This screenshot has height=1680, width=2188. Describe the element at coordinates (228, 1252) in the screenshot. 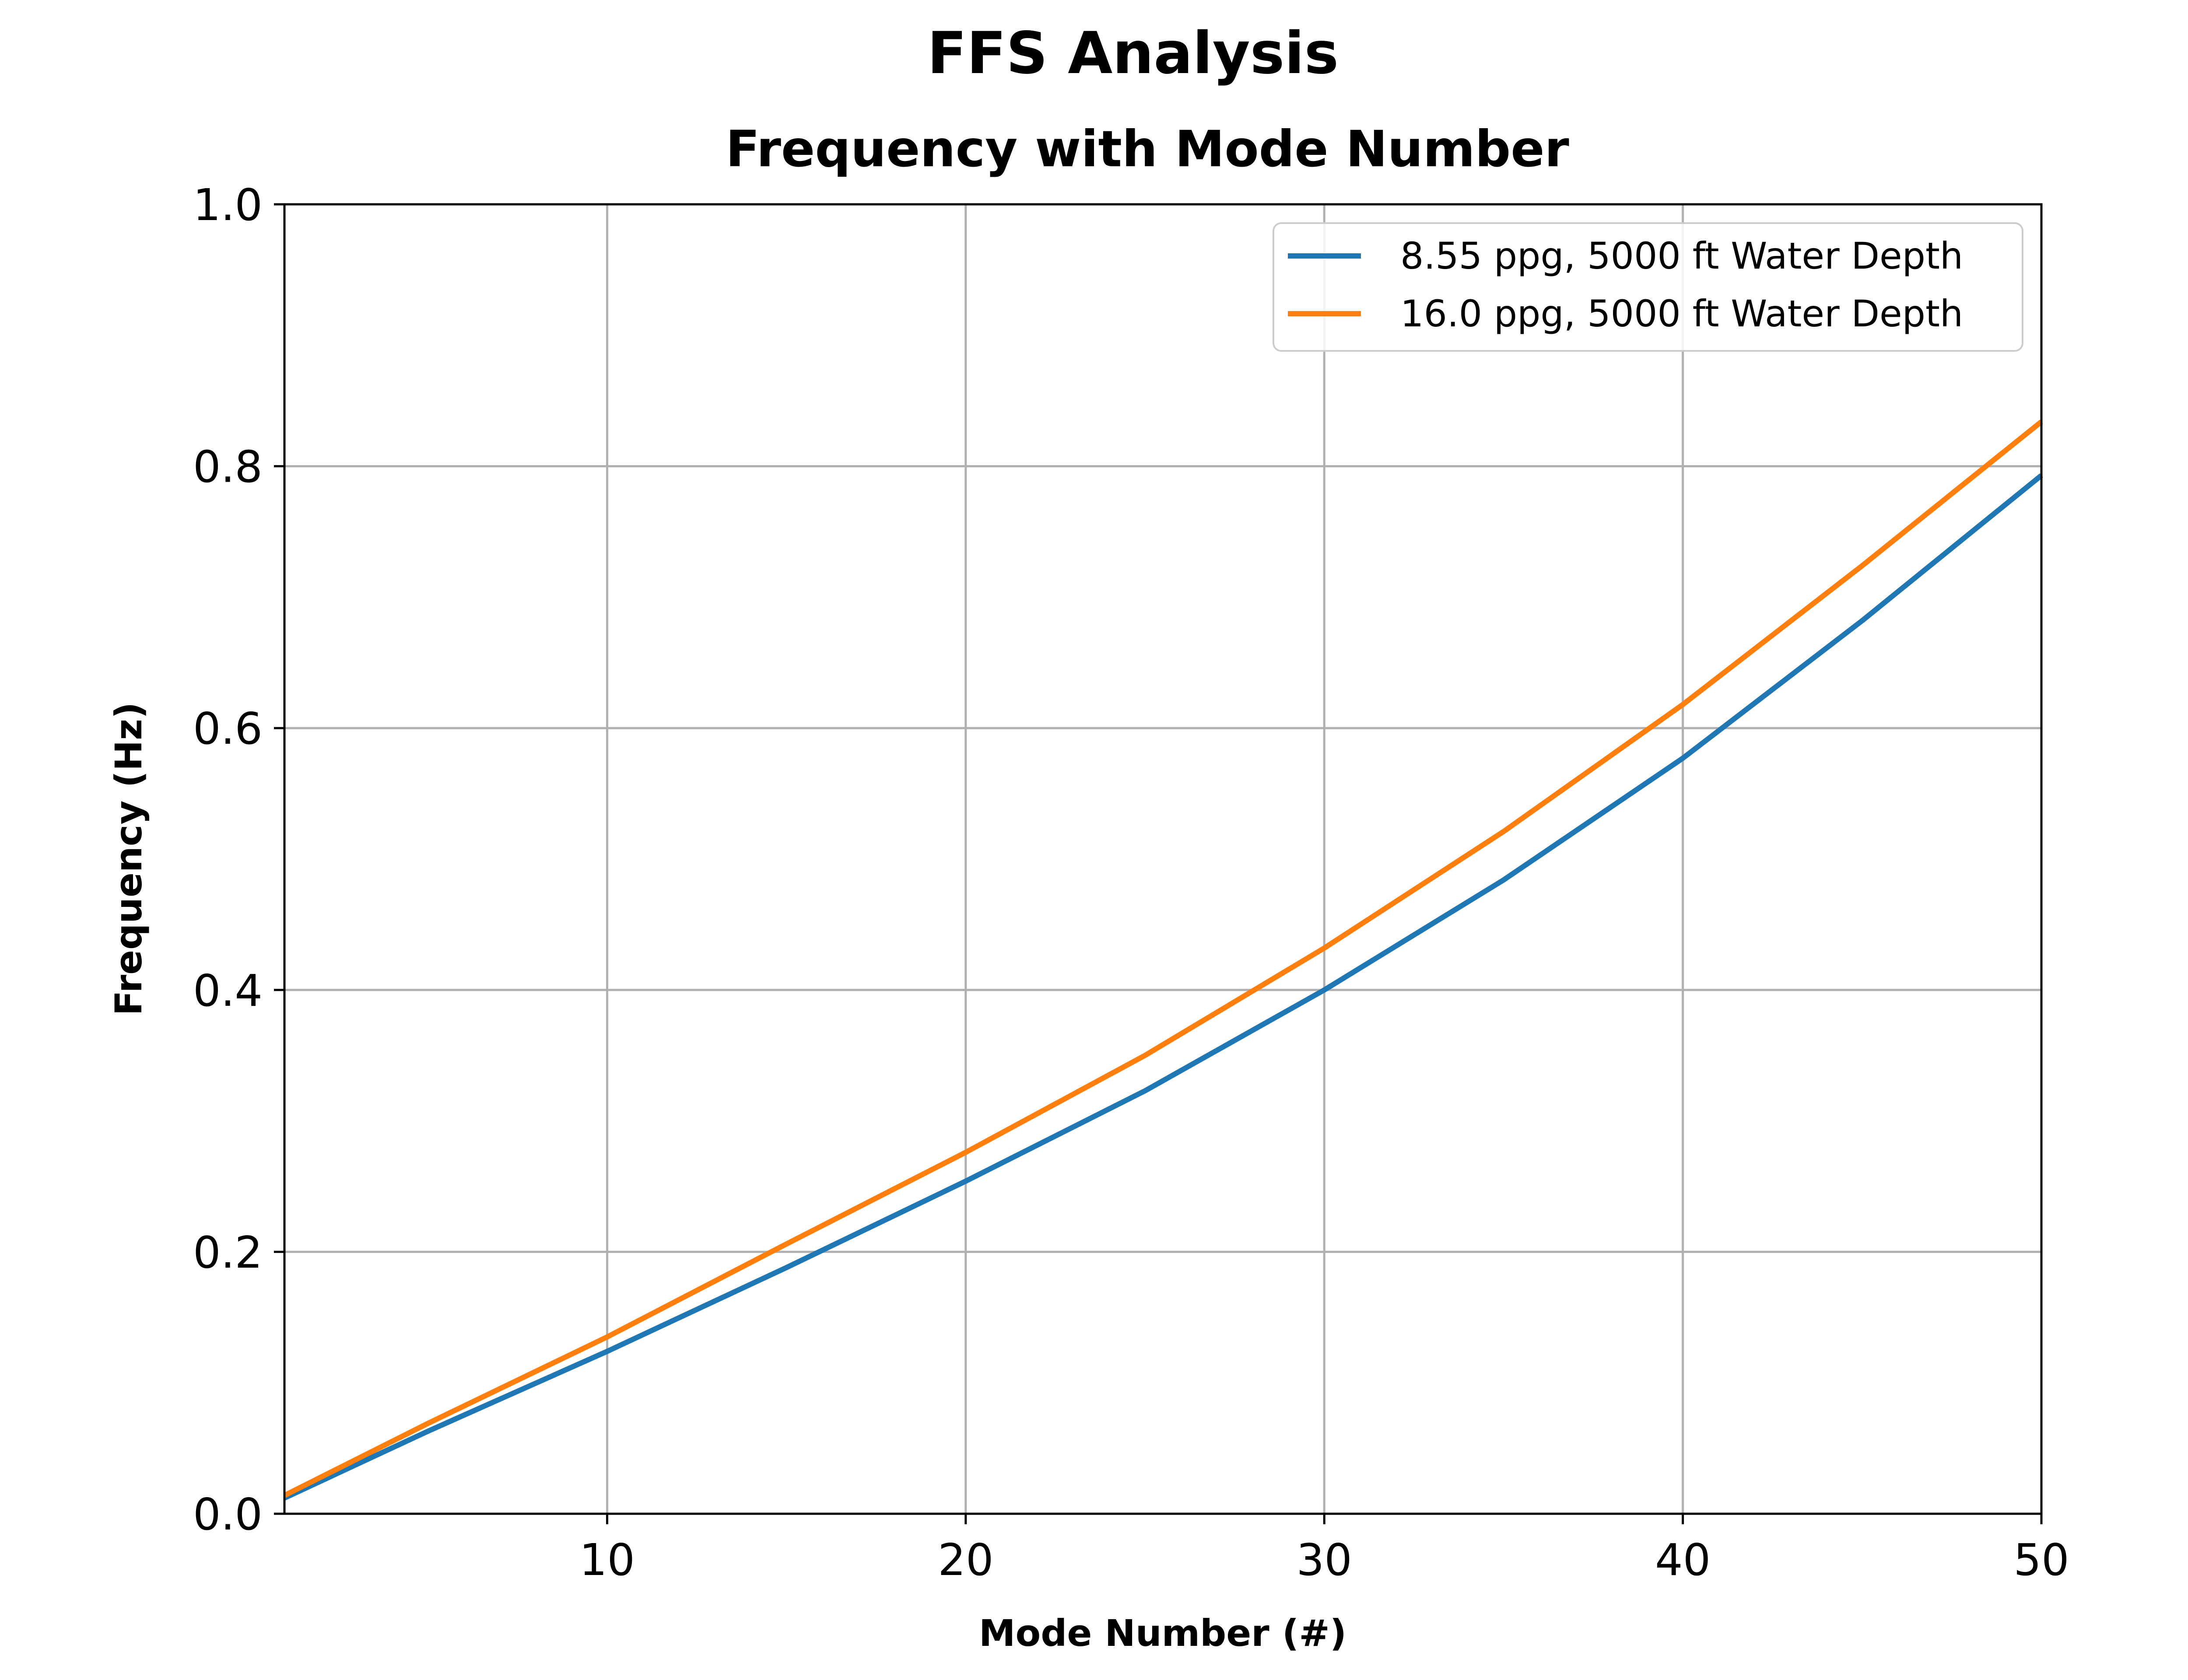

I see `y-tick-label: 0.2` at that location.